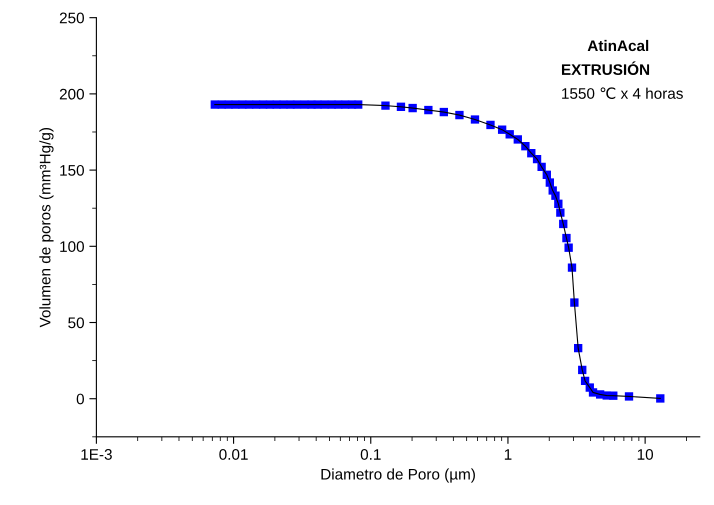 The height and width of the screenshot is (505, 714). Describe the element at coordinates (72, 170) in the screenshot. I see `y-tick-label: 150` at that location.